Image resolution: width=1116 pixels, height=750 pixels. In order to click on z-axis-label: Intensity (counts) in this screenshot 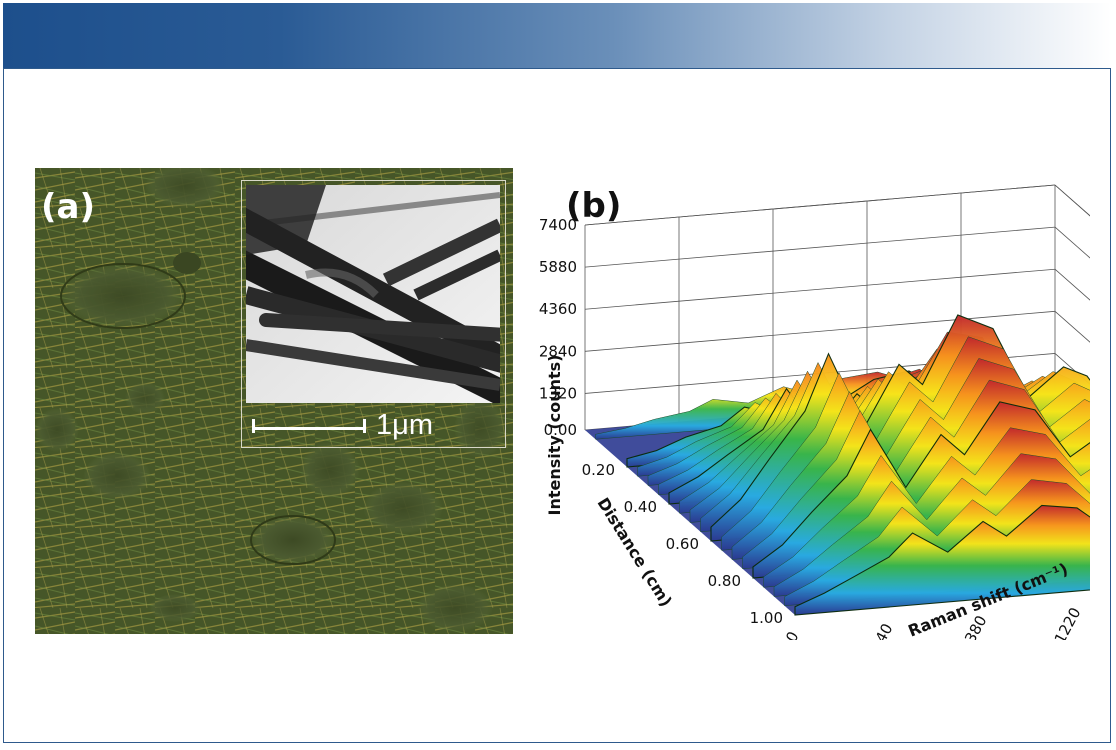, I will do `click(554, 435)`.